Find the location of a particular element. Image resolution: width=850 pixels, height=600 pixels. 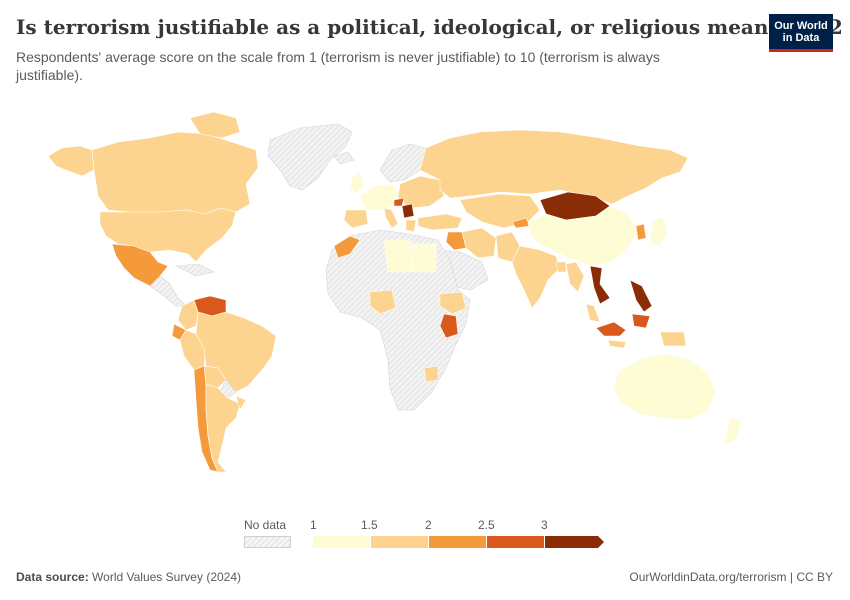

uruguay-region is located at coordinates (241, 403).